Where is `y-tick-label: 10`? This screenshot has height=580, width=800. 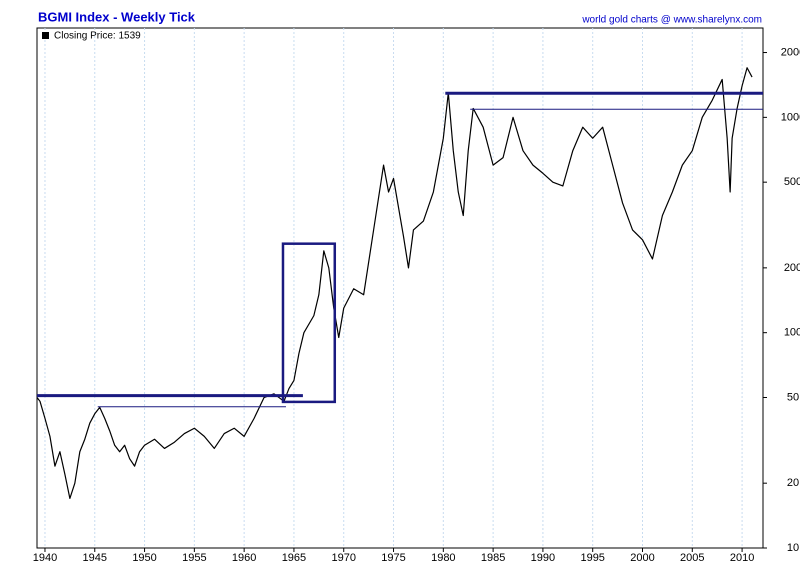 y-tick-label: 10 is located at coordinates (793, 548).